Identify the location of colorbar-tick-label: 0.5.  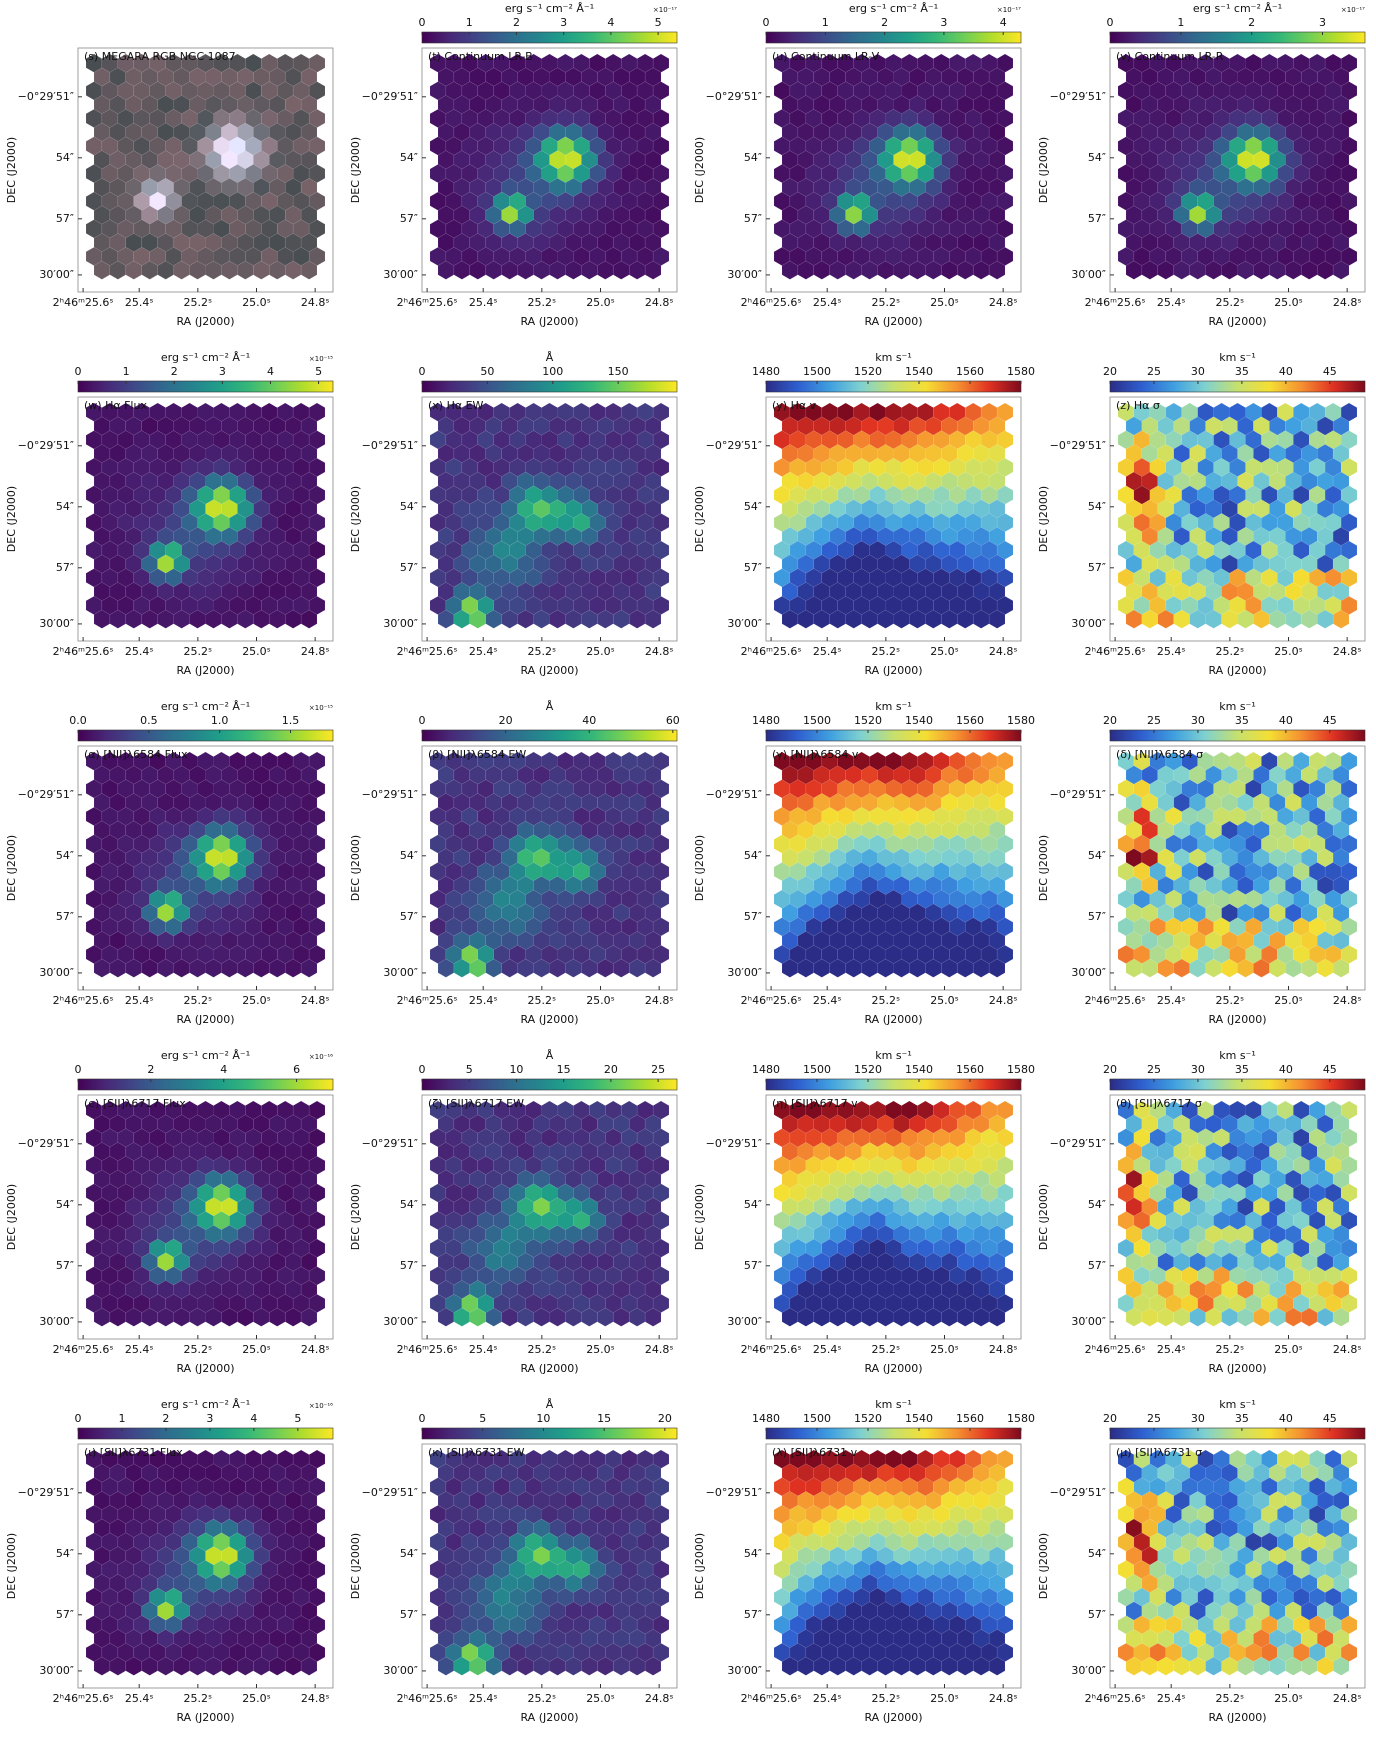
(149, 720).